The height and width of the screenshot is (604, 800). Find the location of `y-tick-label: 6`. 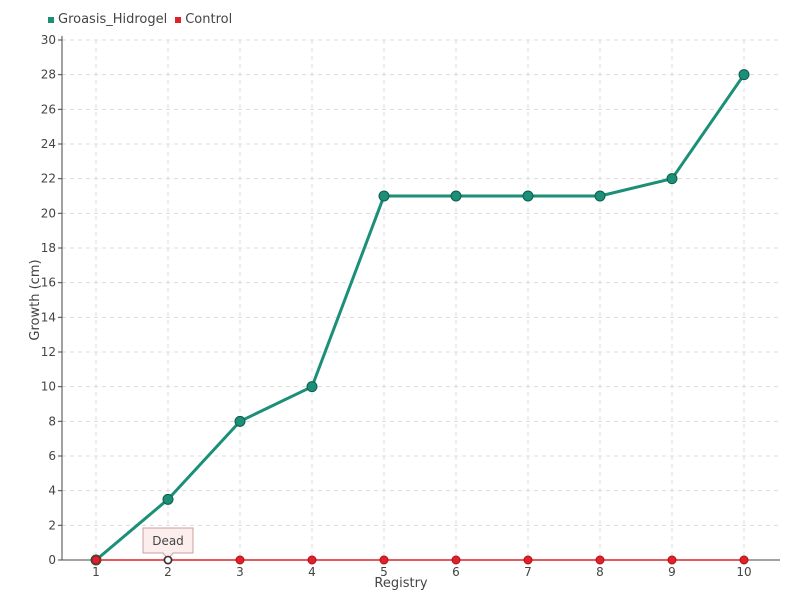

y-tick-label: 6 is located at coordinates (52, 456).